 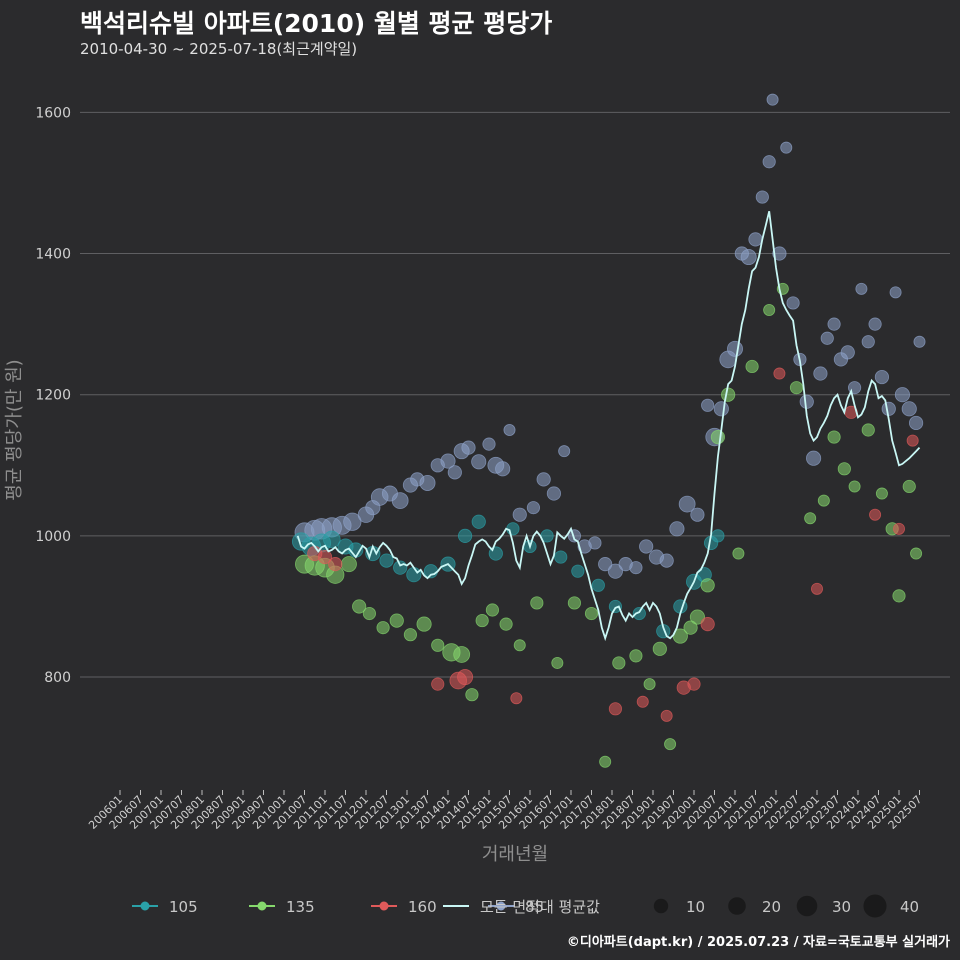 What do you see at coordinates (53, 537) in the screenshot?
I see `y-tick-label: 1000` at bounding box center [53, 537].